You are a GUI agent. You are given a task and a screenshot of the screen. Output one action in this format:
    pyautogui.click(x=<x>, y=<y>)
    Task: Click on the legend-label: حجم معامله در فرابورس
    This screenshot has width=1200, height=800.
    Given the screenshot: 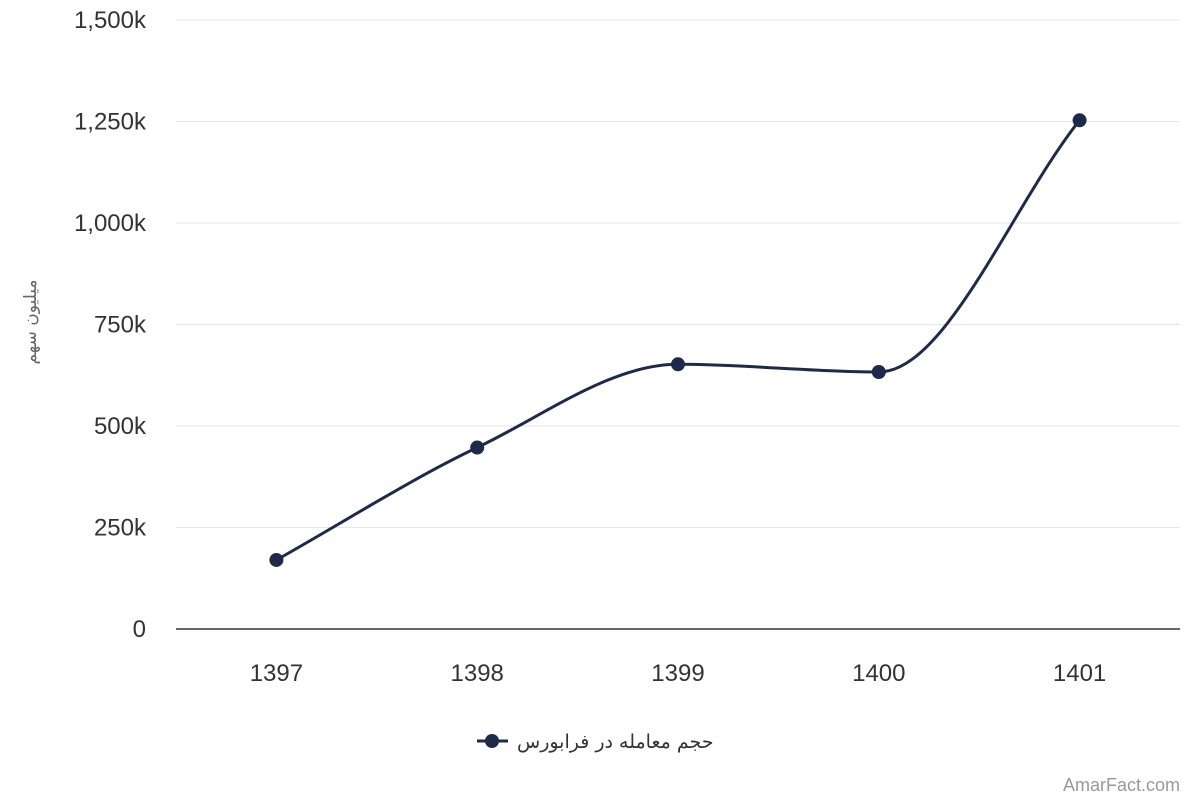 What is the action you would take?
    pyautogui.click(x=615, y=742)
    